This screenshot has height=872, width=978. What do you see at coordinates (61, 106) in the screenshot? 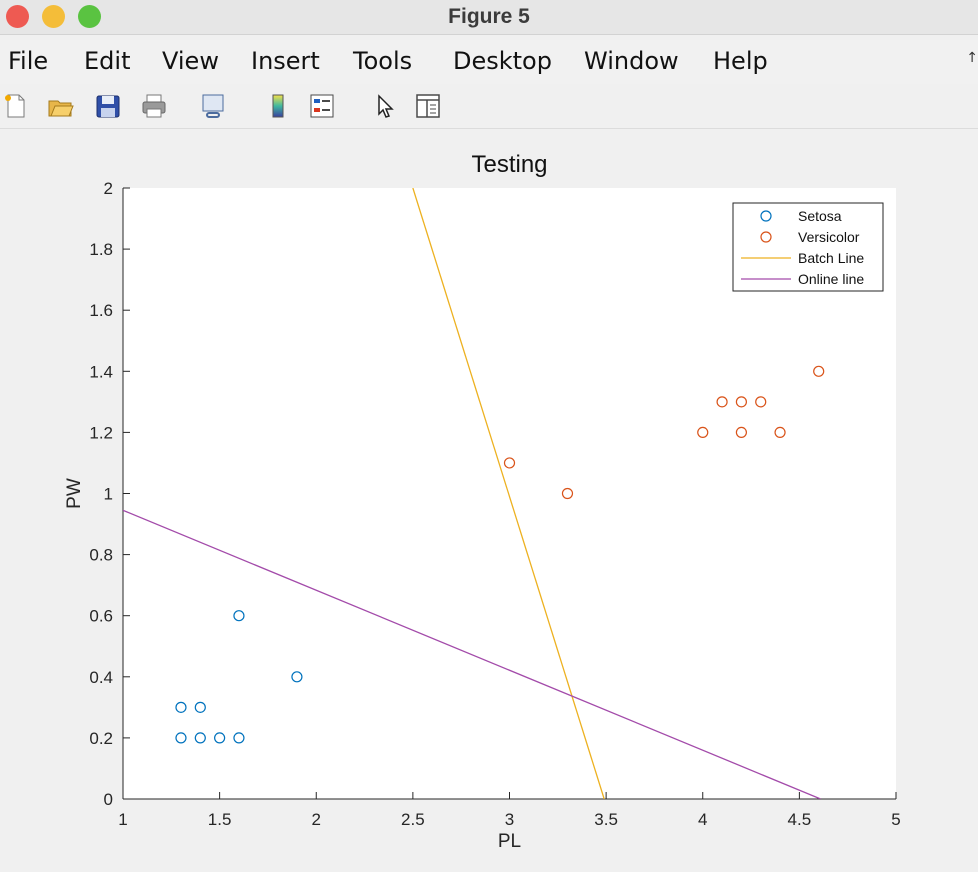
I see `open-file-icon` at bounding box center [61, 106].